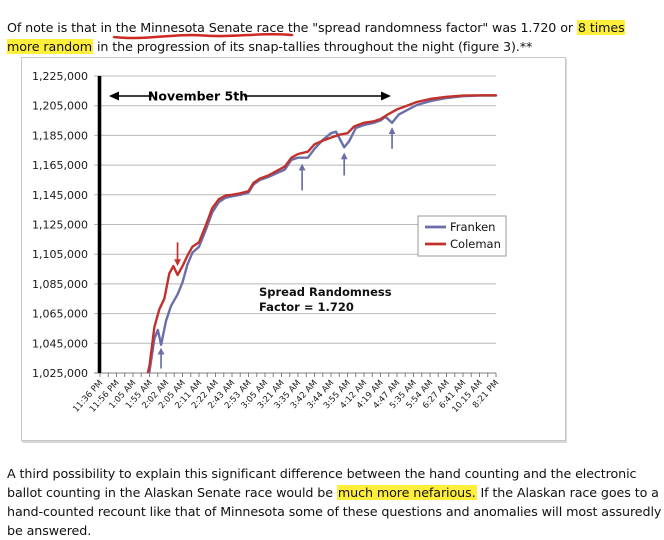 The width and height of the screenshot is (664, 540). I want to click on svg-text: 1,185,000, so click(60, 135).